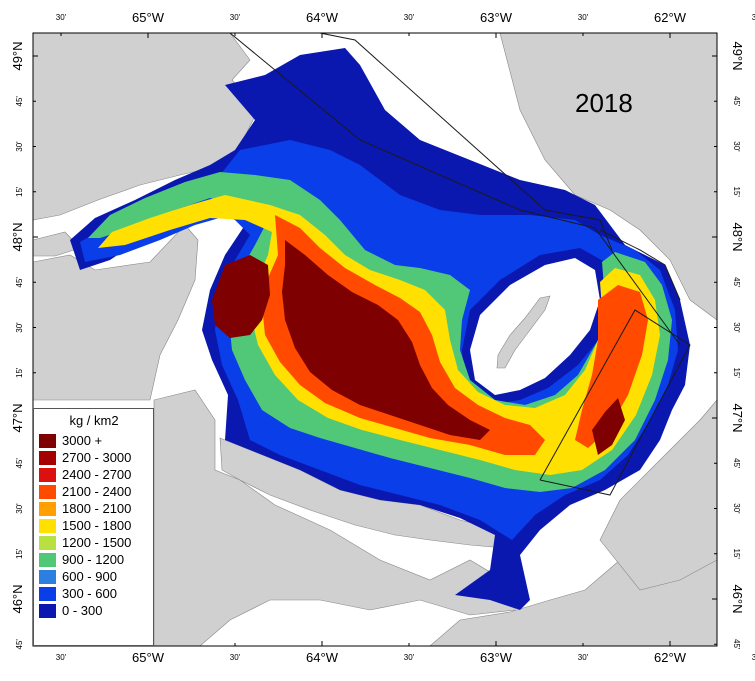 The width and height of the screenshot is (755, 681). Describe the element at coordinates (148, 17) in the screenshot. I see `x-tick-label-top: 65°W` at that location.